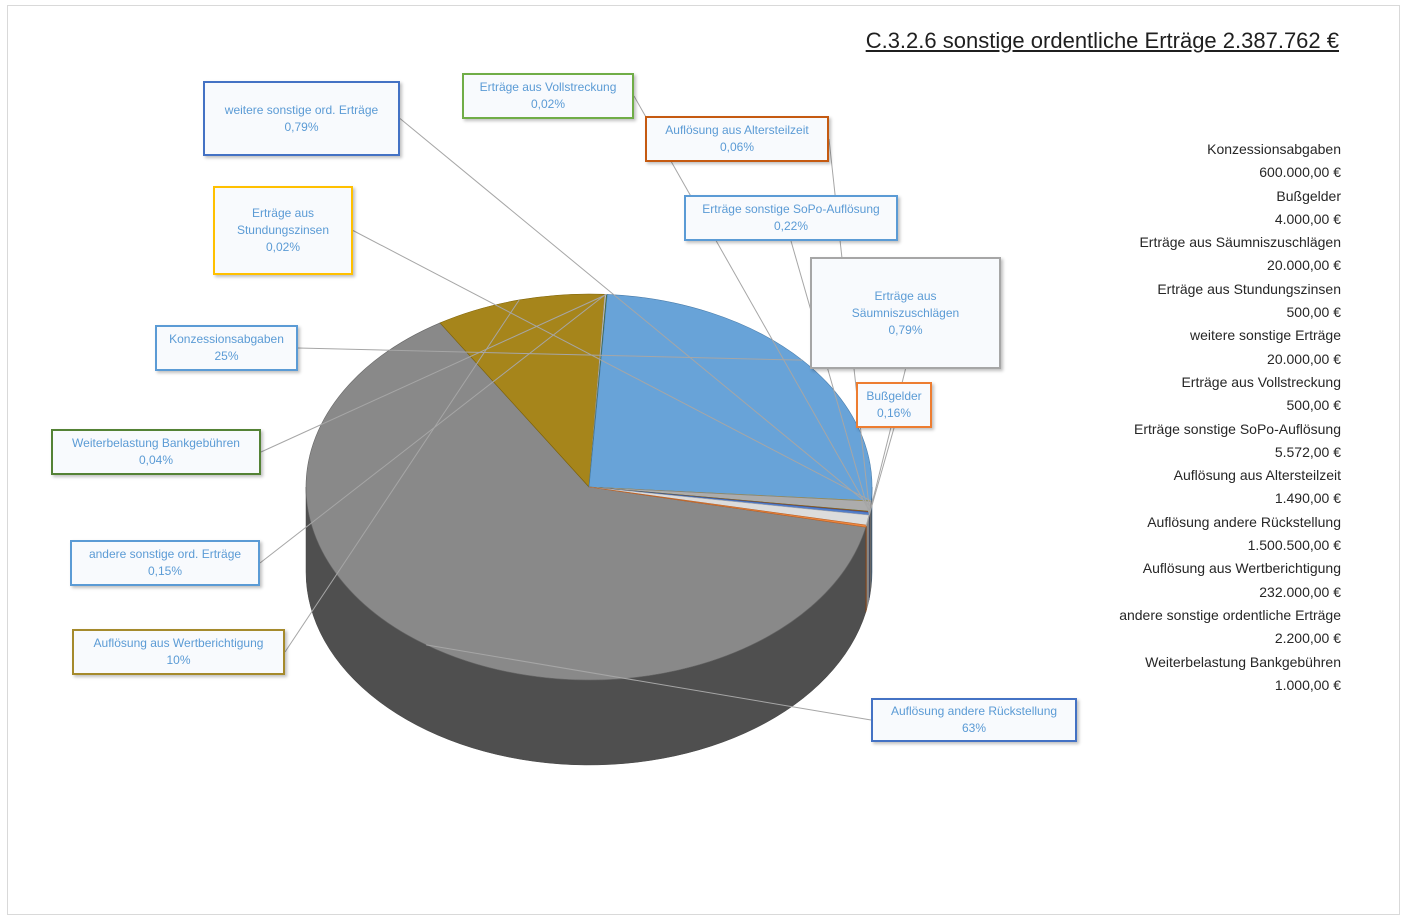  I want to click on legend-name: Erträge aus Vollstreckung, so click(1191, 382).